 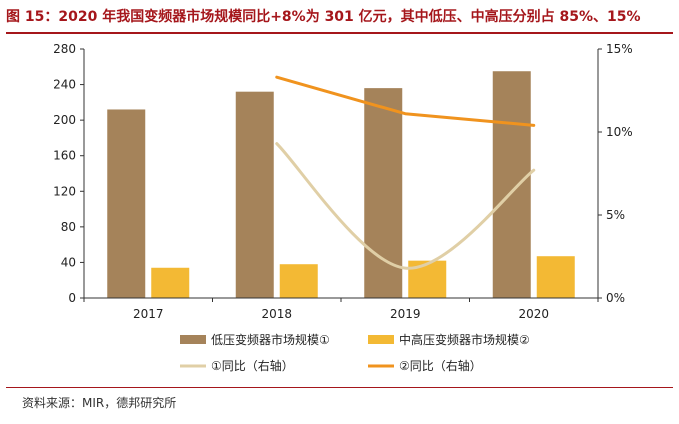 What do you see at coordinates (339, 33) in the screenshot?
I see `title-rule` at bounding box center [339, 33].